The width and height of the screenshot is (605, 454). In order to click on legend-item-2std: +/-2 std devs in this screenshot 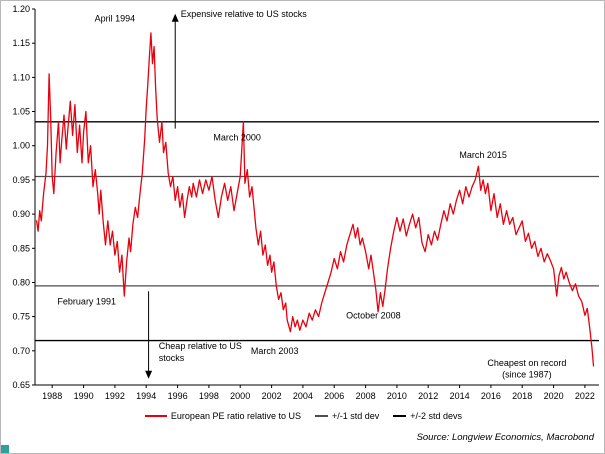, I will do `click(427, 416)`.